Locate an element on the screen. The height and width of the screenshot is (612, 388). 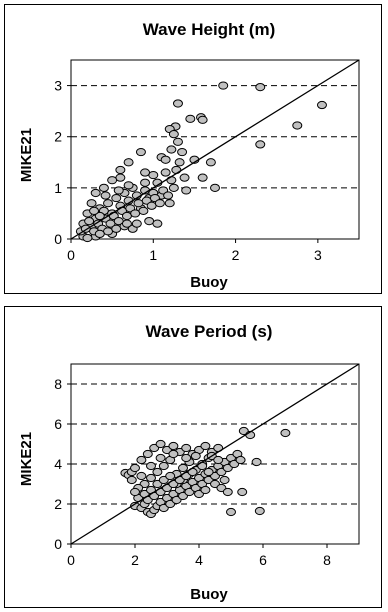
chart-title: Wave Period (s) is located at coordinates (209, 331).